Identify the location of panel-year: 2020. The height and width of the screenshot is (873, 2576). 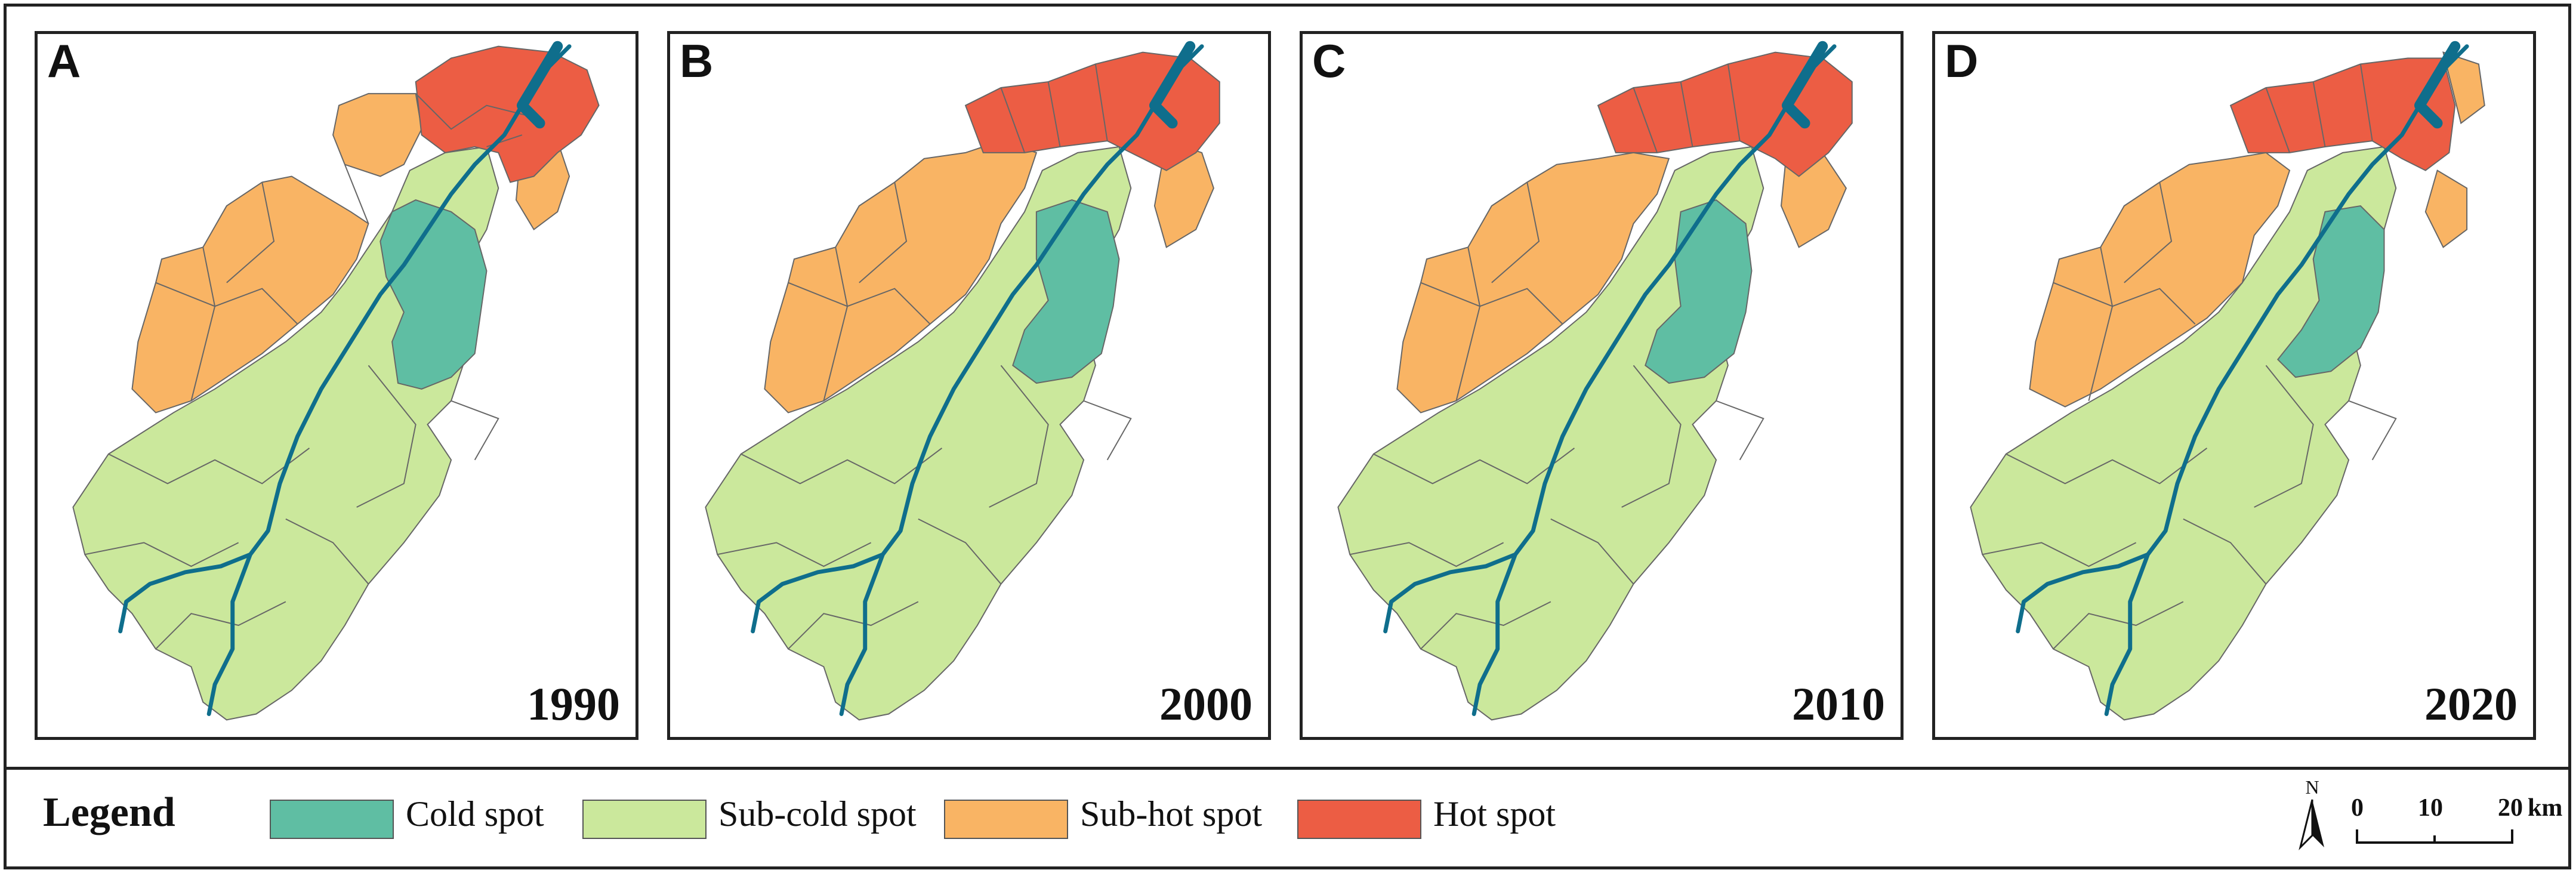
(2471, 704).